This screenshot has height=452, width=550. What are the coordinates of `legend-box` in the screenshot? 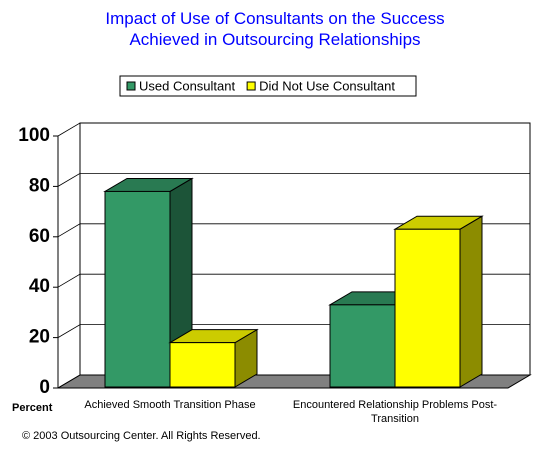 It's located at (268, 86).